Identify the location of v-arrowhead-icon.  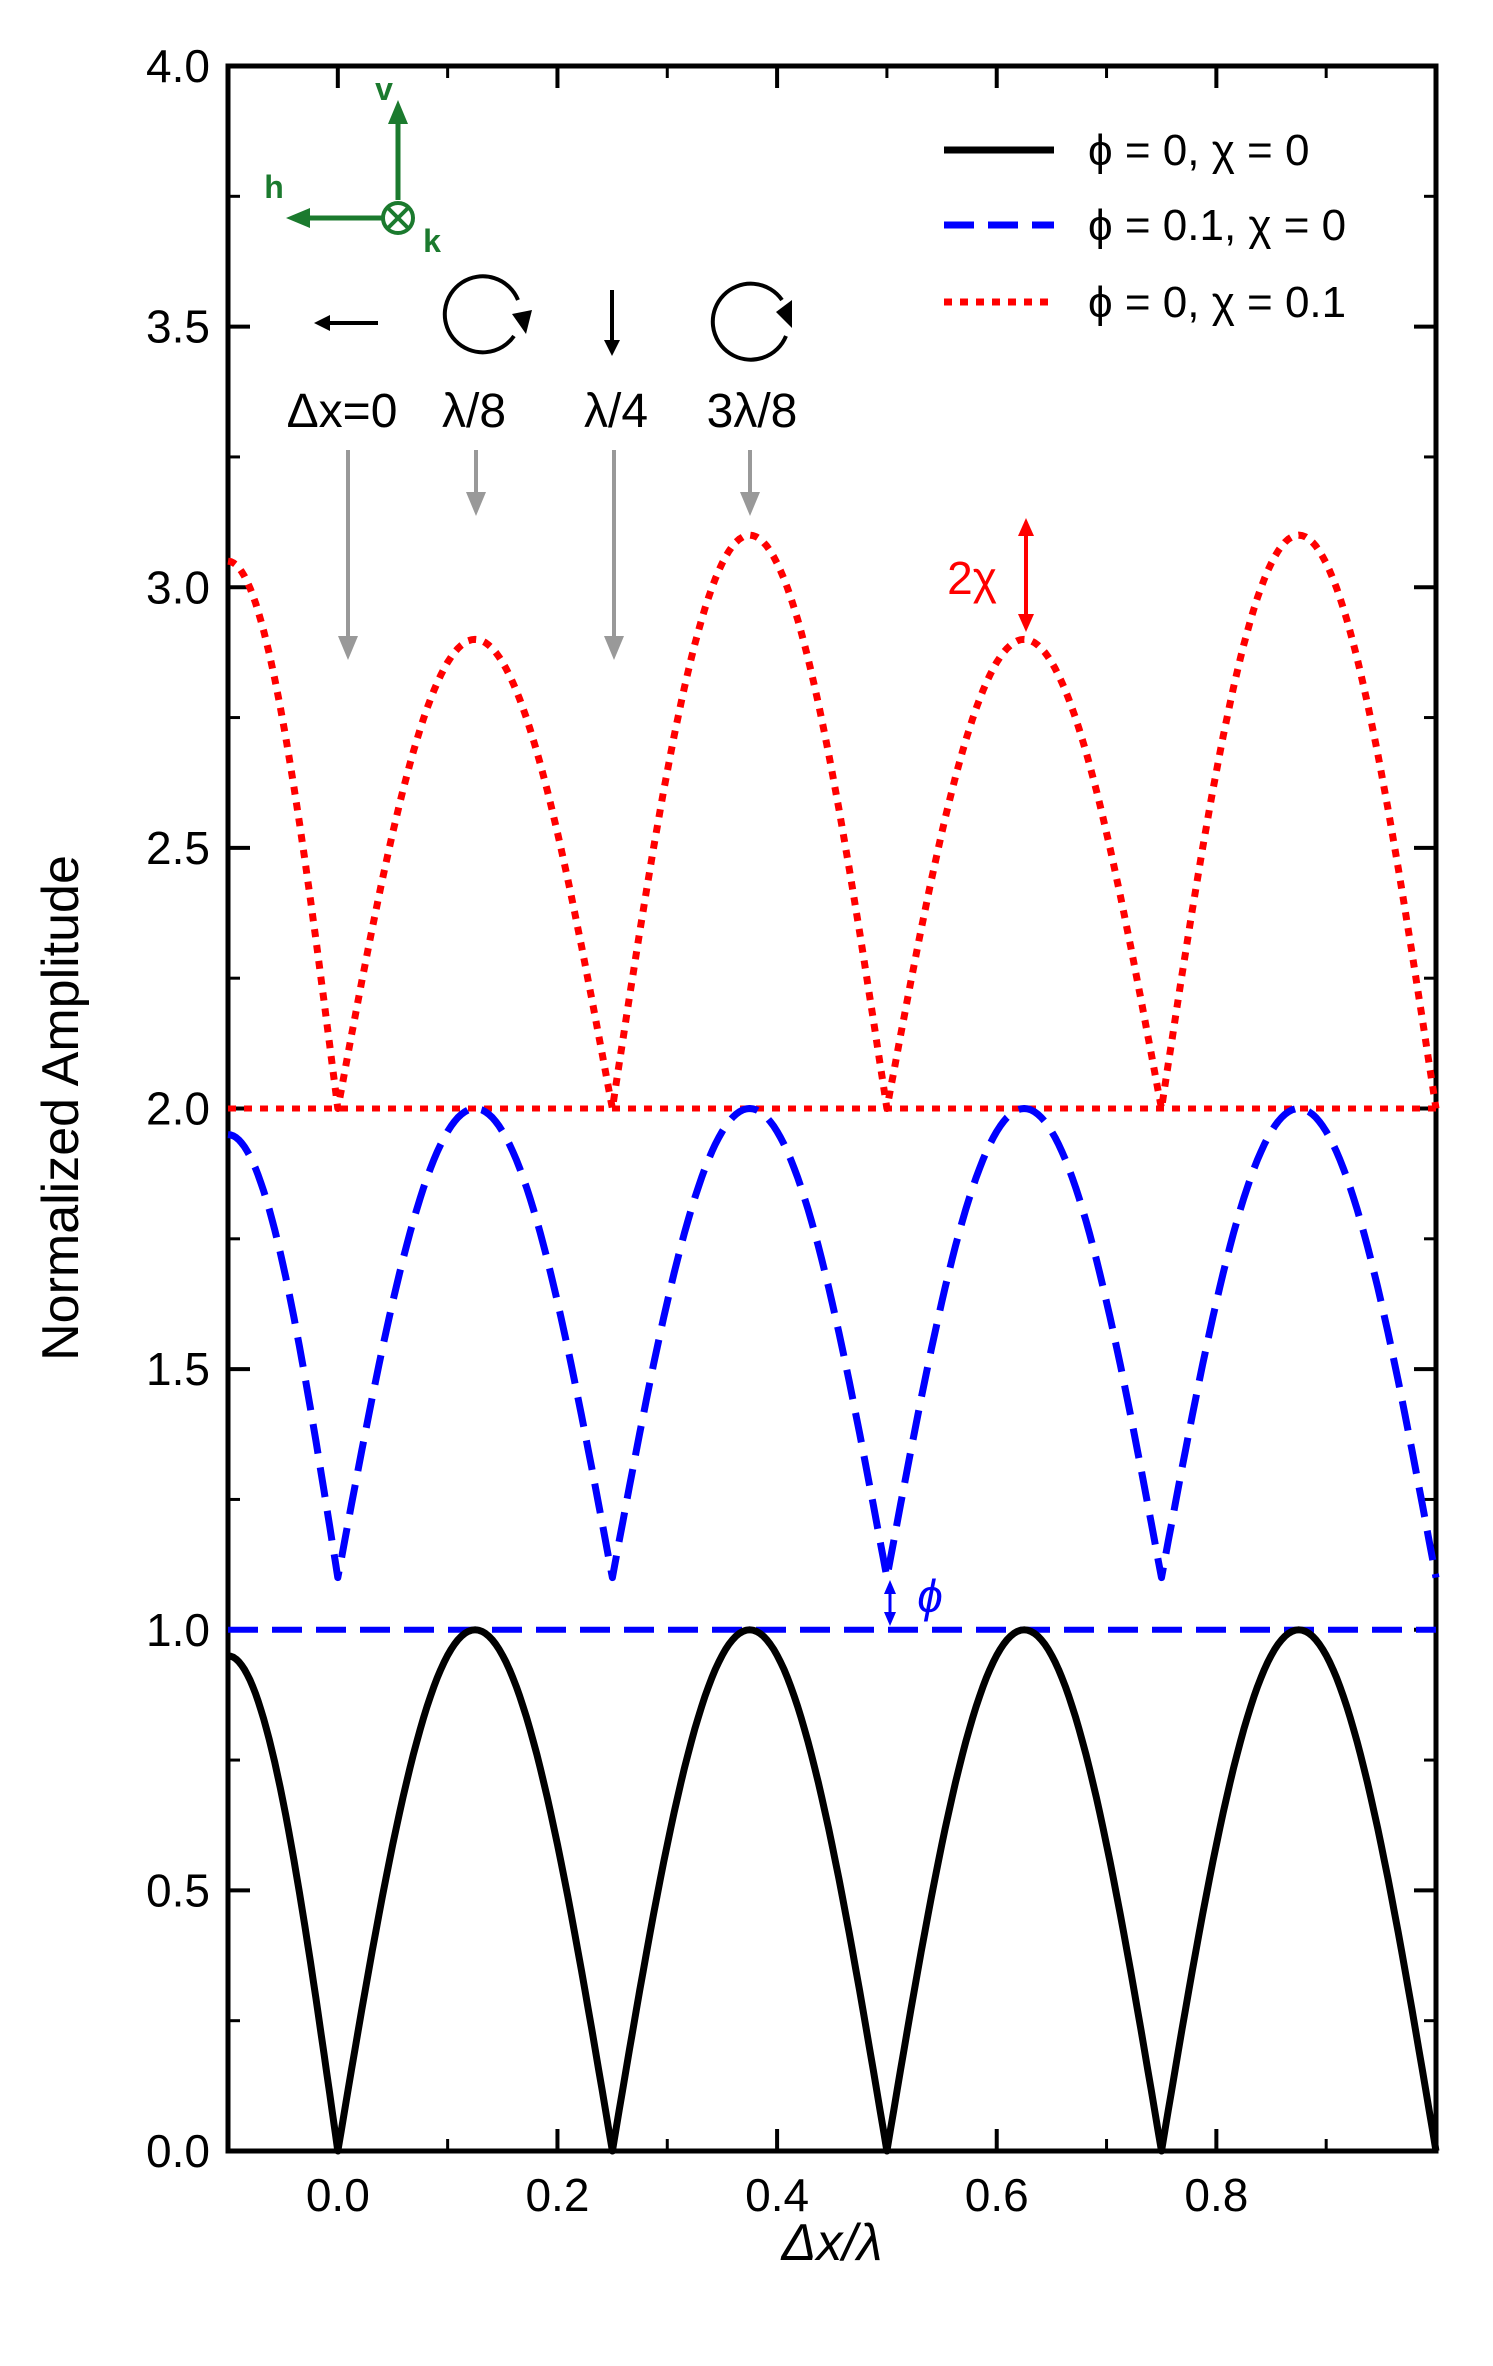
(398, 112).